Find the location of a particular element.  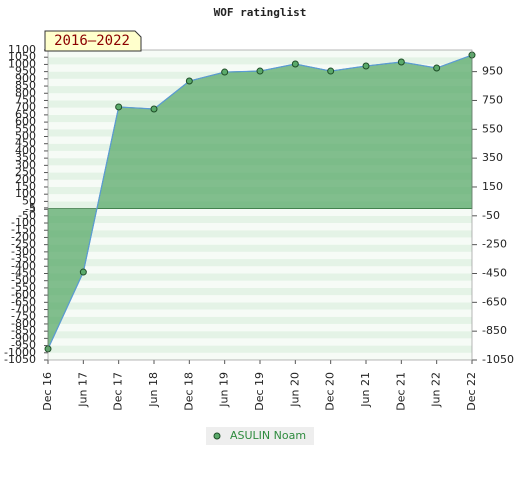

y2-tick-label: 550 is located at coordinates (492, 128).